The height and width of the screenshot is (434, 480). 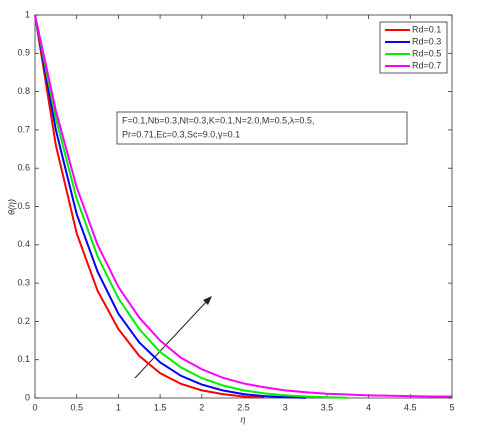 What do you see at coordinates (327, 407) in the screenshot?
I see `x-tick-label: 3.5` at bounding box center [327, 407].